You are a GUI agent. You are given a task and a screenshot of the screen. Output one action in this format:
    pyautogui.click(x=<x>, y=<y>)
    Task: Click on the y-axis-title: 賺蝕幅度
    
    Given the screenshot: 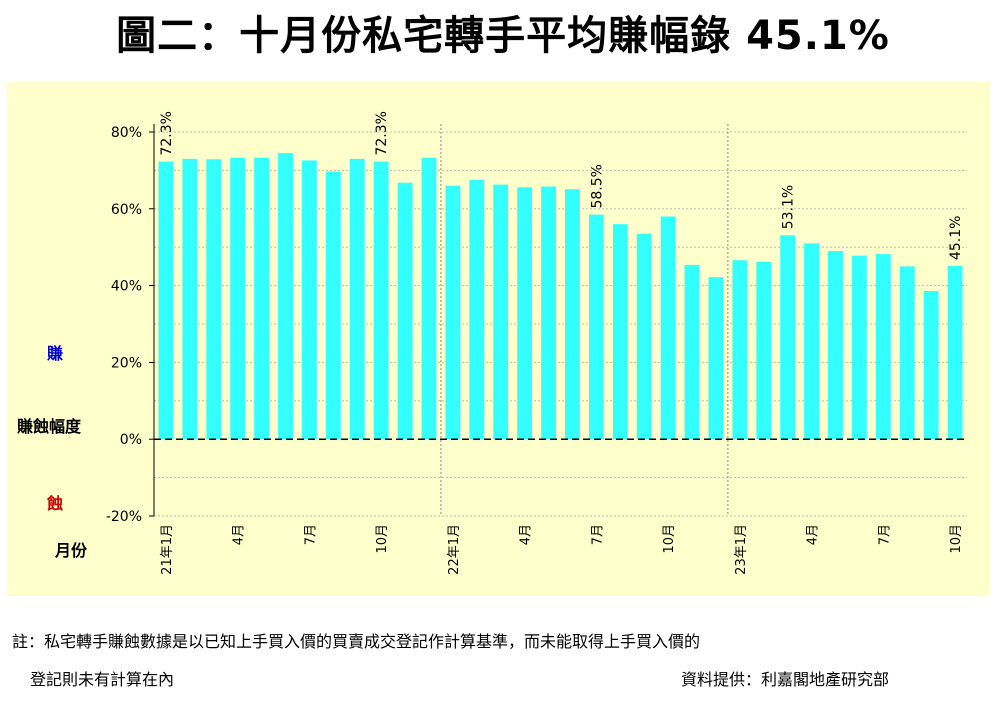 What is the action you would take?
    pyautogui.click(x=49, y=426)
    